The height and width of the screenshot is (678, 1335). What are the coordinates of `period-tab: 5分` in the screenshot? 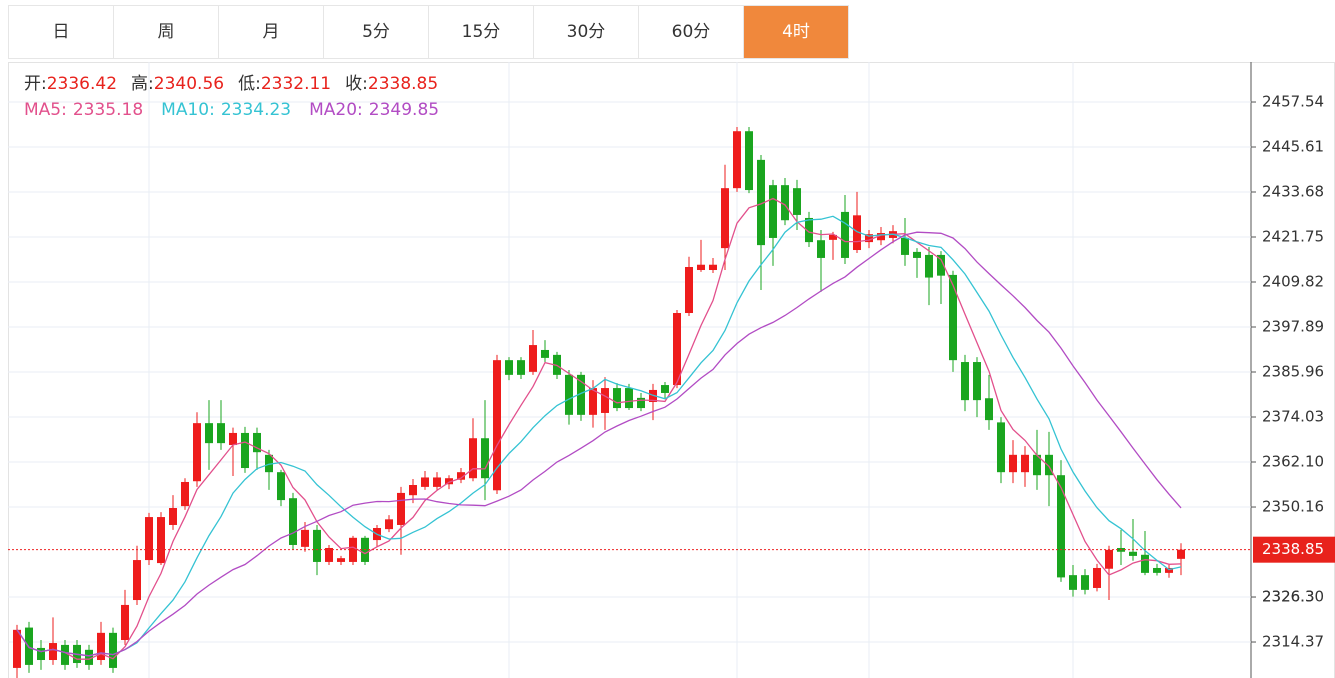 It's located at (376, 32).